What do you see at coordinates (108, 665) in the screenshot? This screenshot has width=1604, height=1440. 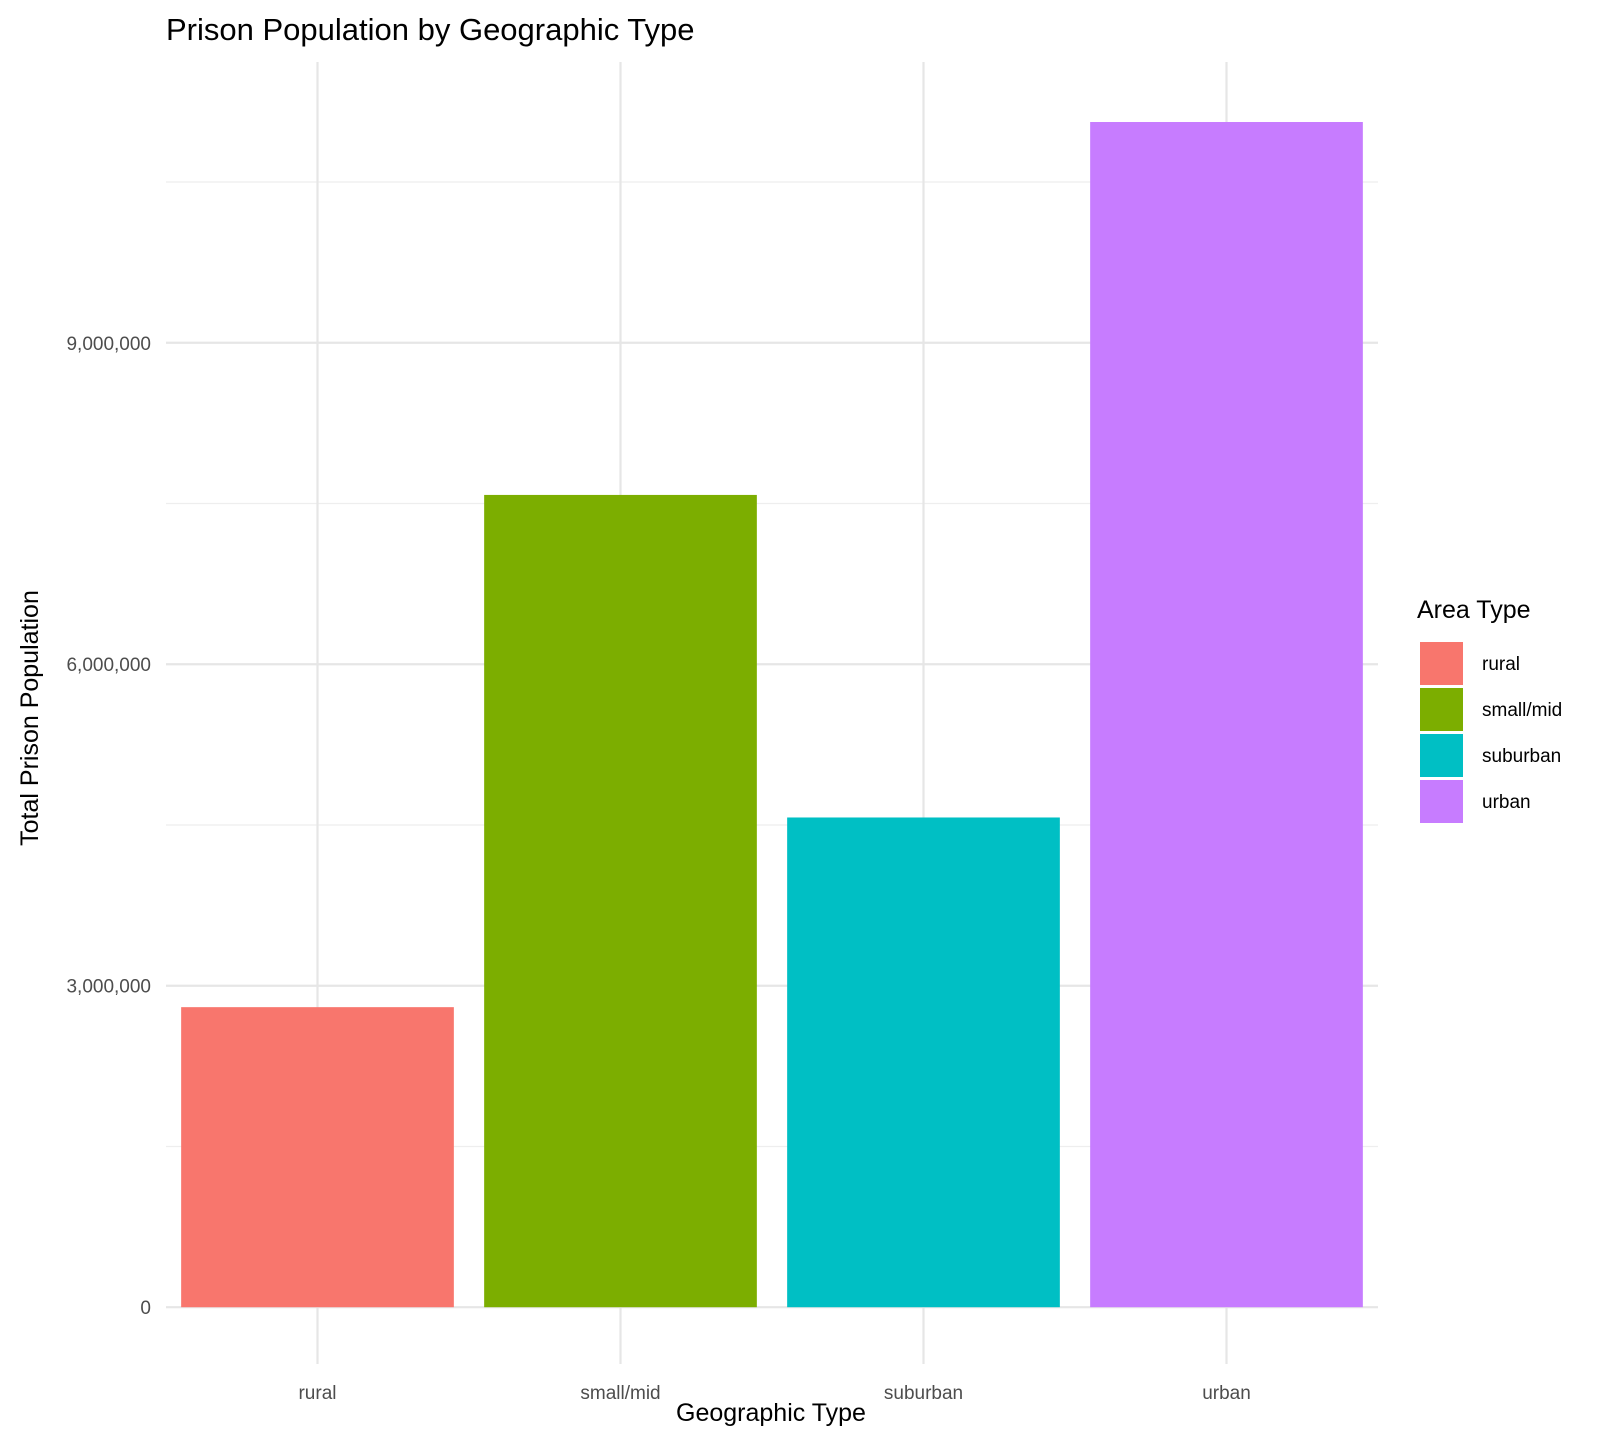 I see `y-tick-label: 6,000,000` at bounding box center [108, 665].